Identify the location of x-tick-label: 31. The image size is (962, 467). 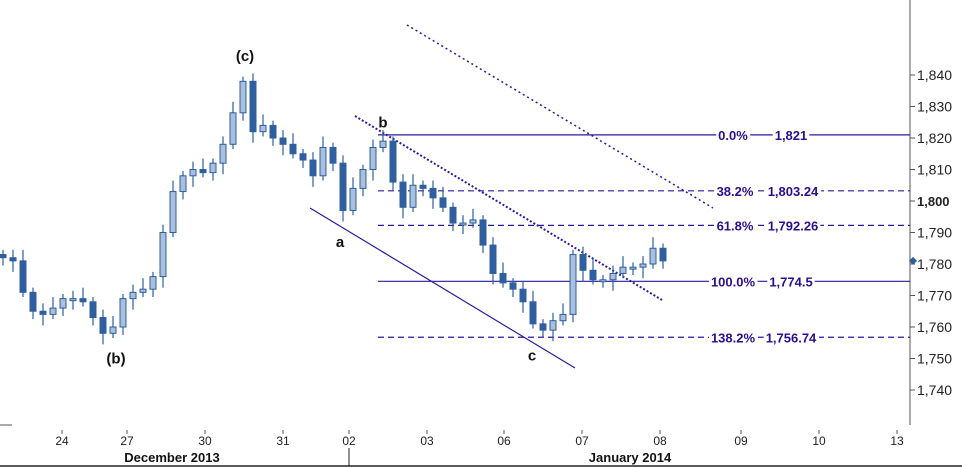
(283, 441).